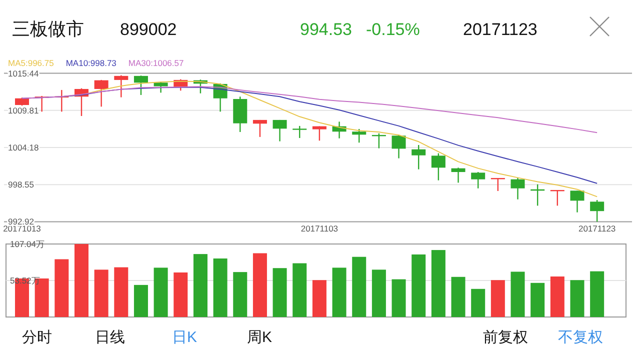  Describe the element at coordinates (259, 337) in the screenshot. I see `text: 周K` at that location.